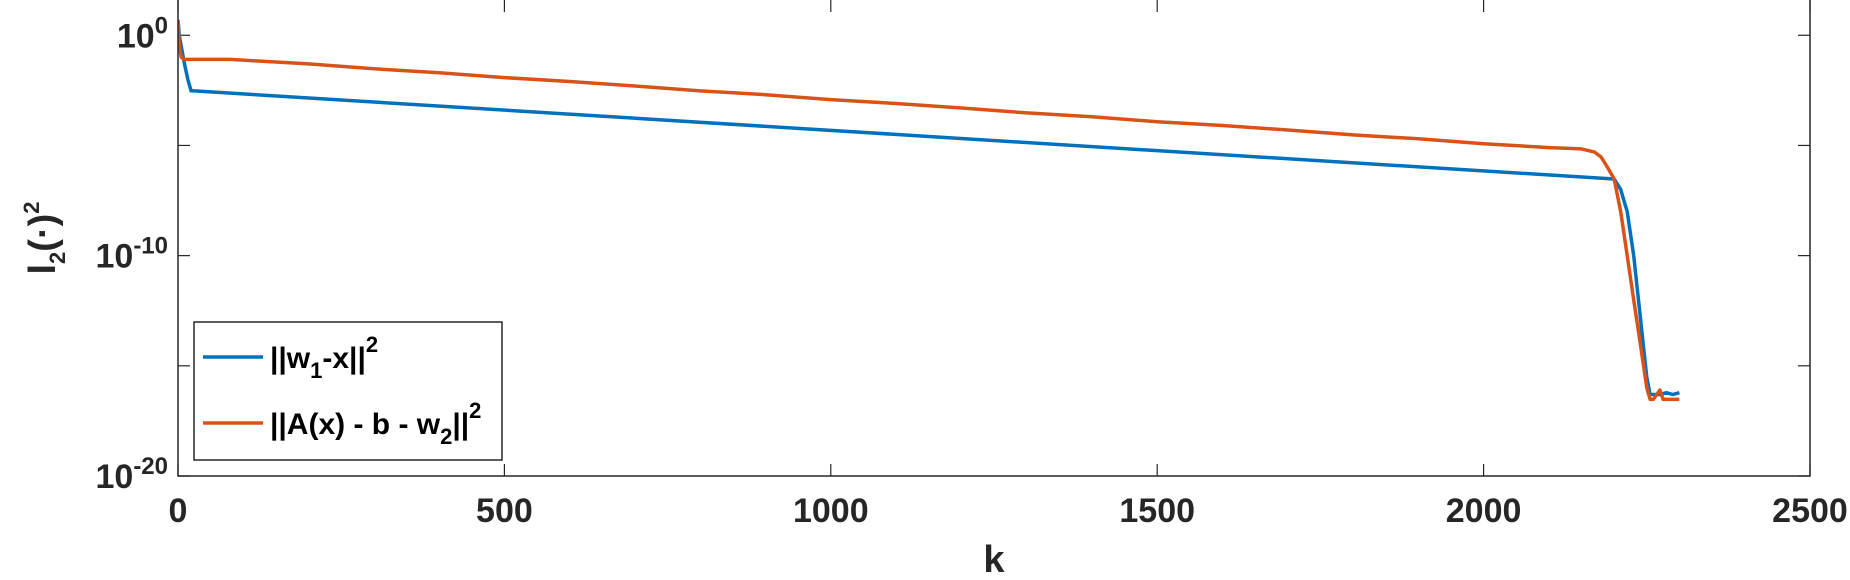  What do you see at coordinates (178, 511) in the screenshot?
I see `x-tick-label: 0` at bounding box center [178, 511].